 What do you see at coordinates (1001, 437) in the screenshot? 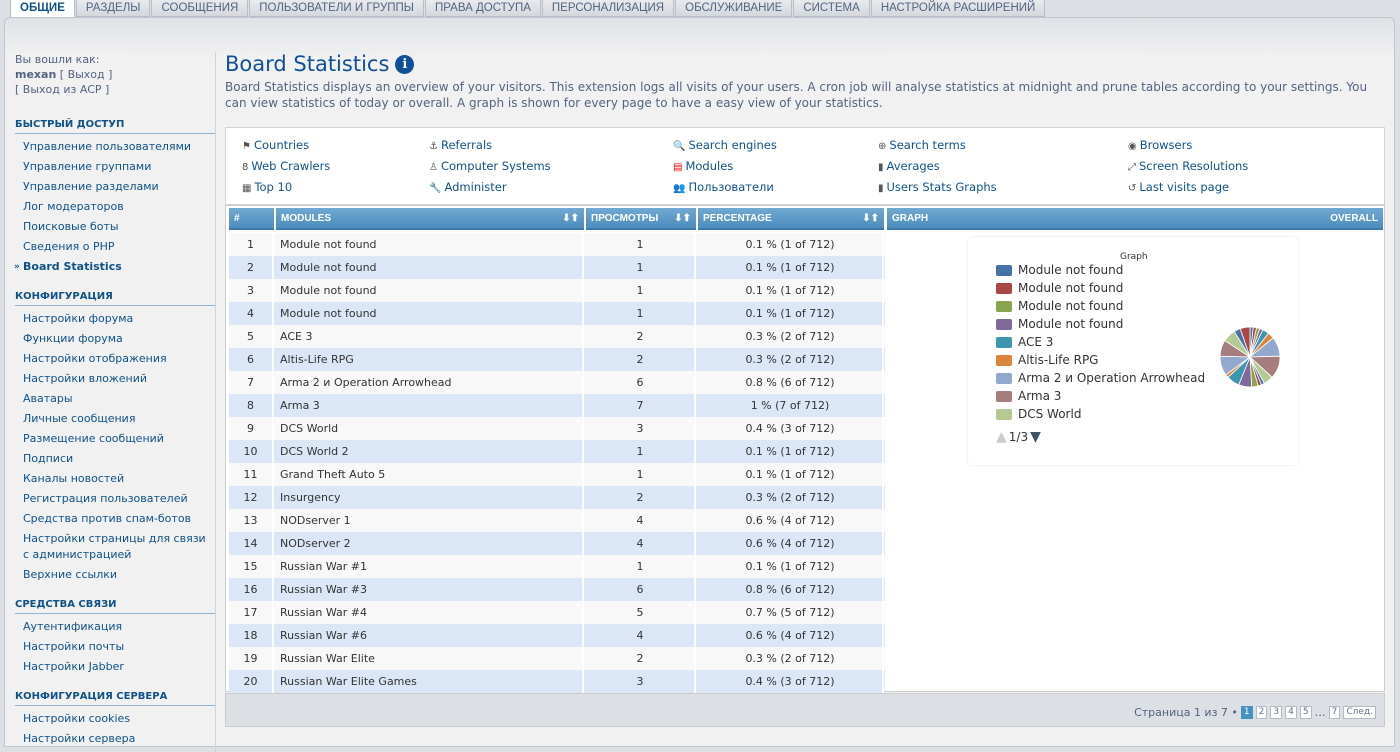
I see `legend-up-icon: ▲` at bounding box center [1001, 437].